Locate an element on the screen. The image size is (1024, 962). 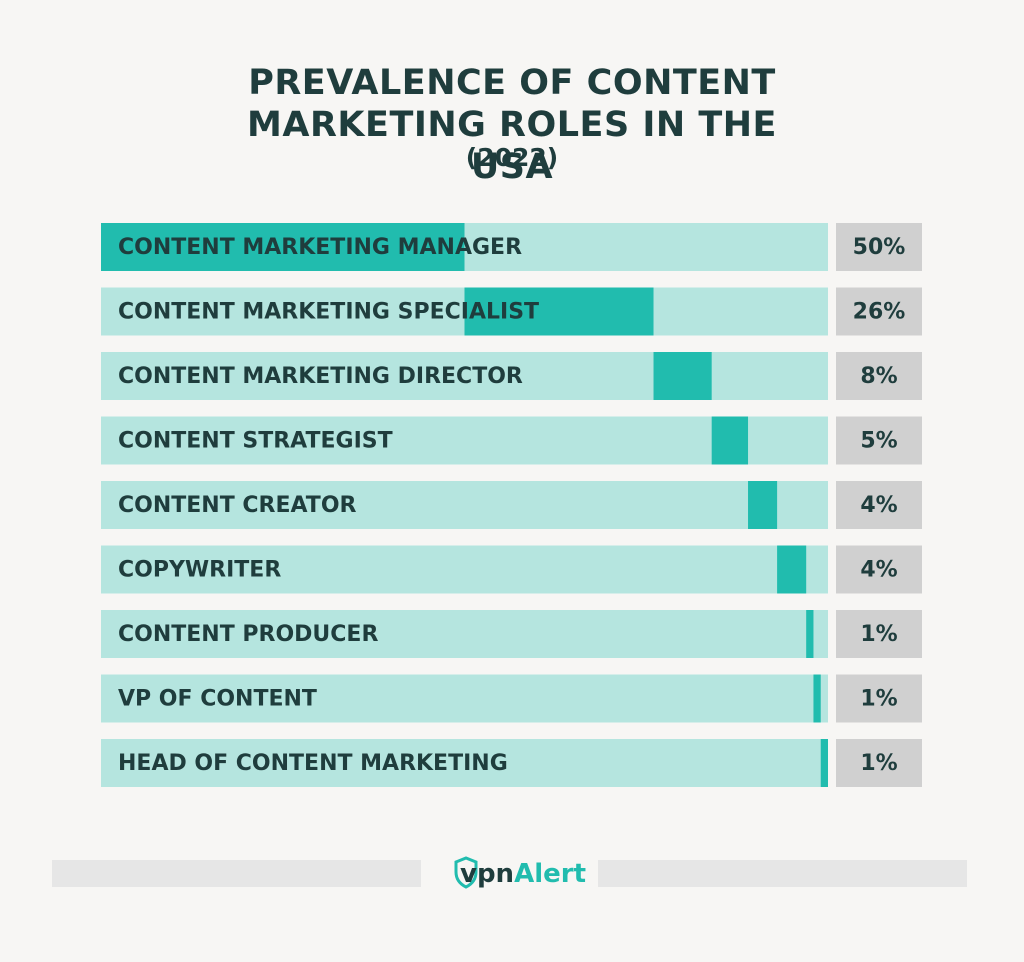
logo-icon is located at coordinates (466, 872).